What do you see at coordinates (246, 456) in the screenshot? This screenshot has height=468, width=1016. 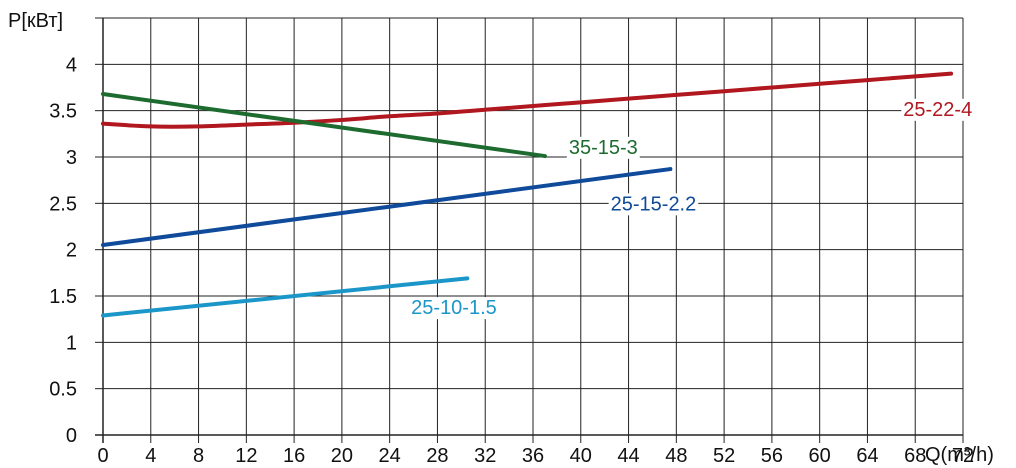 I see `x-tick-label: 12` at bounding box center [246, 456].